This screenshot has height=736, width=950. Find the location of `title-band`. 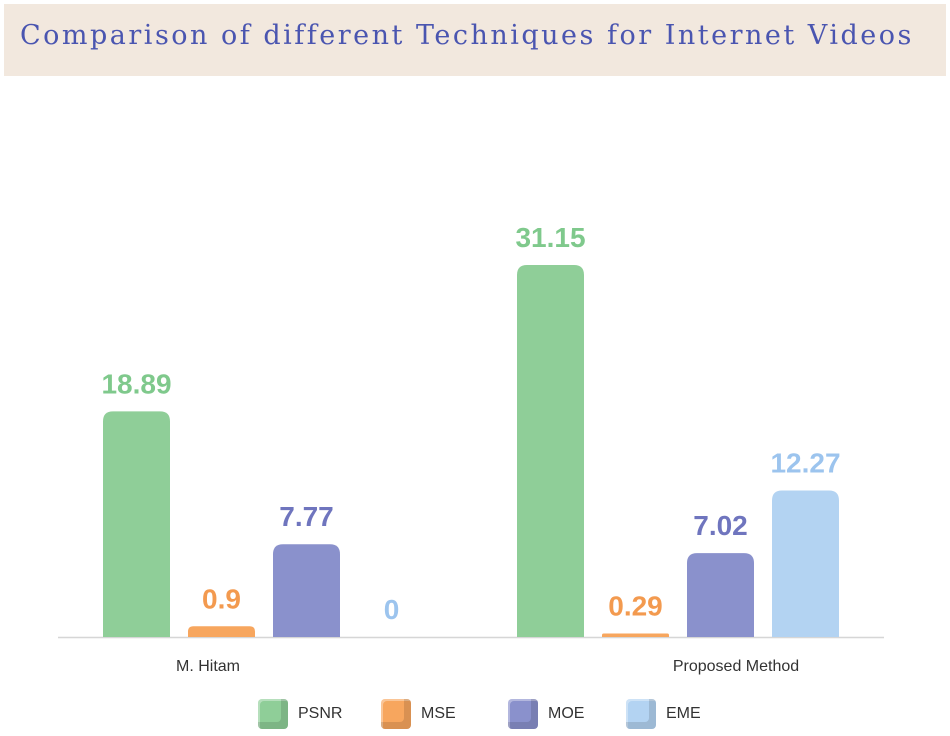

title-band is located at coordinates (475, 40).